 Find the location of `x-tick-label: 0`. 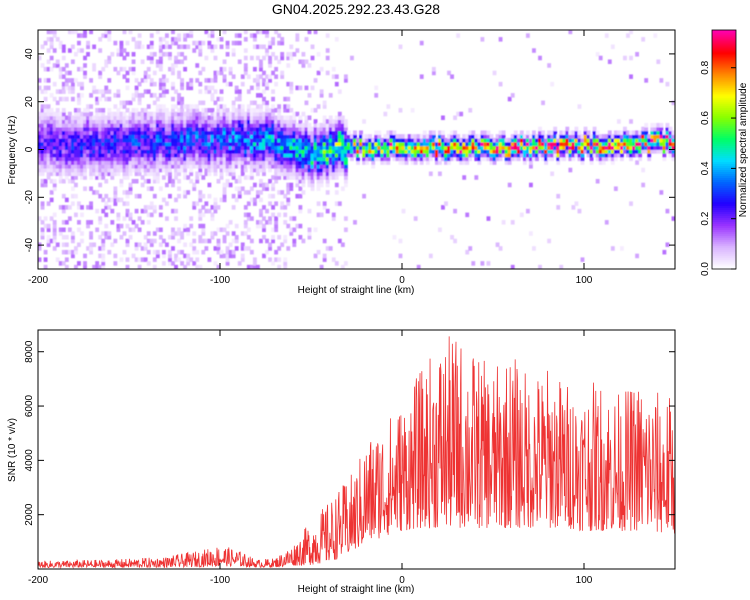

x-tick-label: 0 is located at coordinates (402, 280).